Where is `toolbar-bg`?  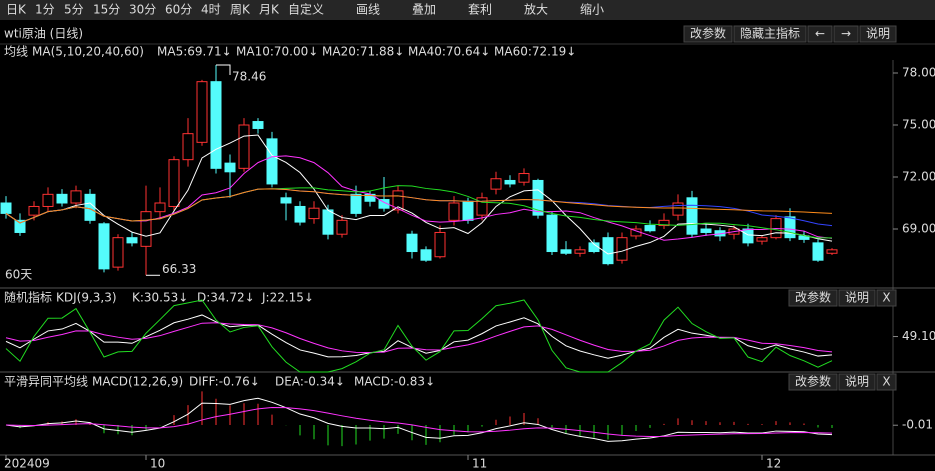 toolbar-bg is located at coordinates (467, 10).